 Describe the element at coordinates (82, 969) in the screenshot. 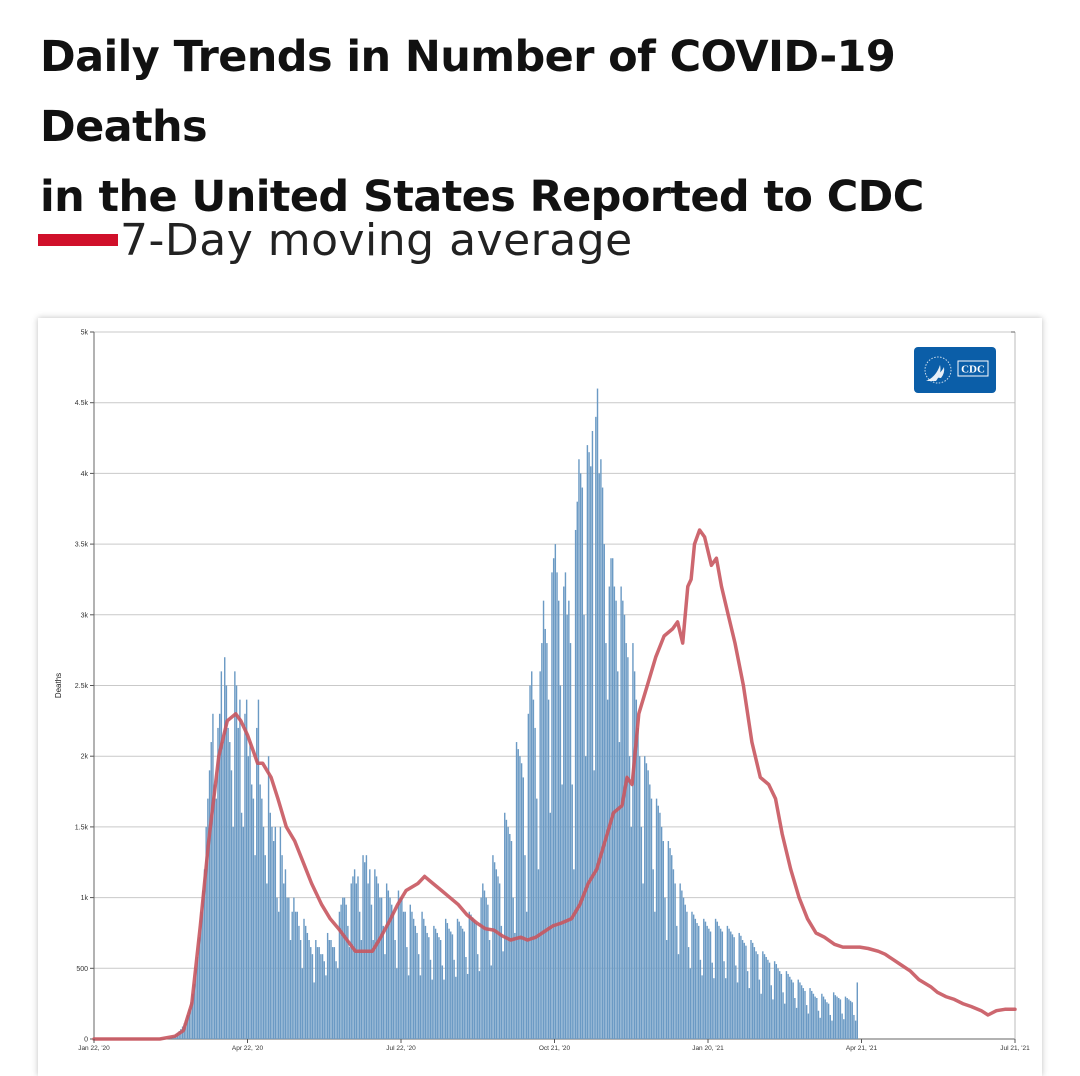

I see `y-tick-label: 500` at that location.